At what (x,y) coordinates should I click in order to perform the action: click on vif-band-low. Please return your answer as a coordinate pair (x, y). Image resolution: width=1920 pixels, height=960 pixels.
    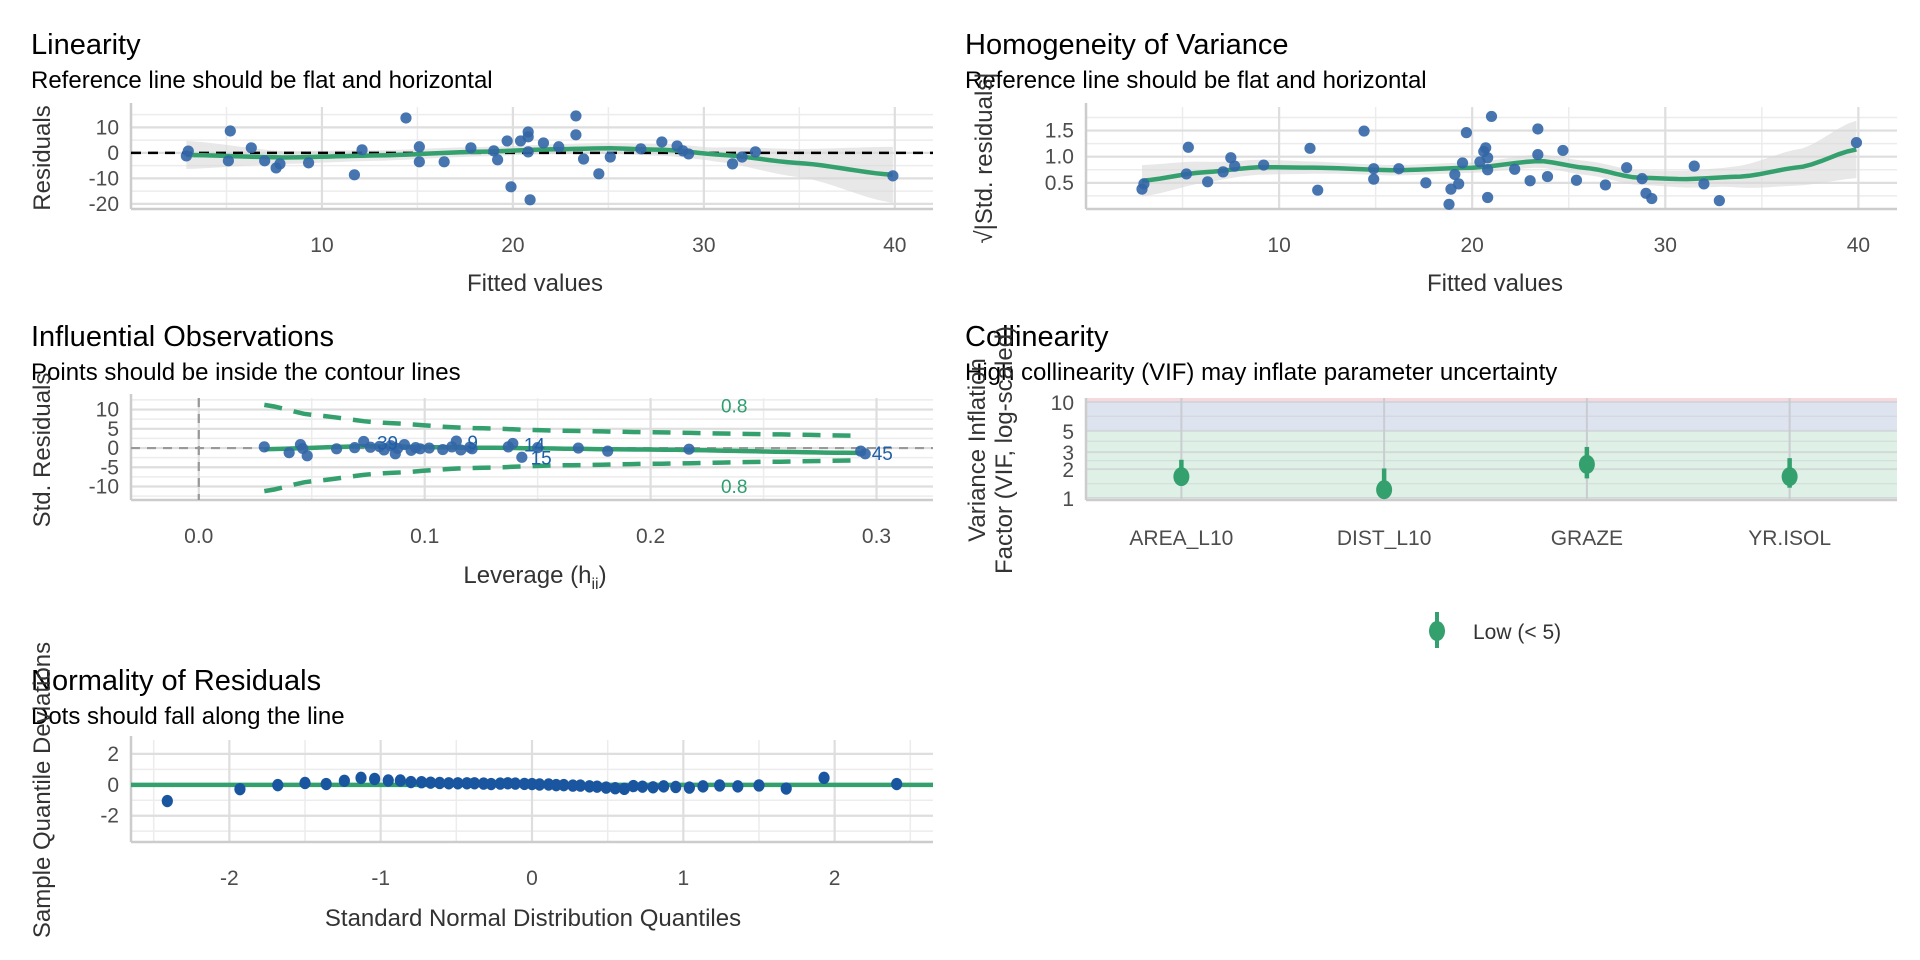
    Looking at the image, I should click on (1491, 464).